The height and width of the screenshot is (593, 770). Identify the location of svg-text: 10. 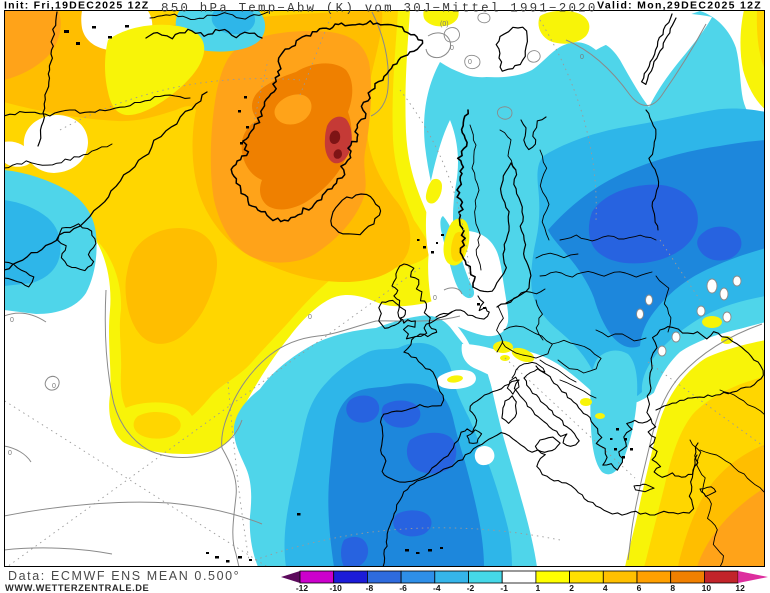
(707, 588).